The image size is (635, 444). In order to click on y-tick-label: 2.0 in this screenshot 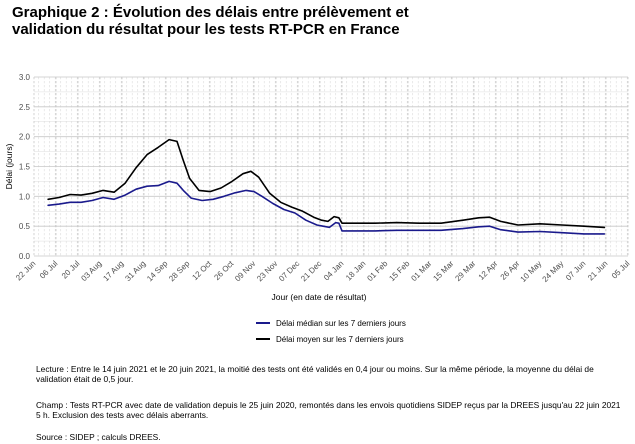, I will do `click(25, 137)`.